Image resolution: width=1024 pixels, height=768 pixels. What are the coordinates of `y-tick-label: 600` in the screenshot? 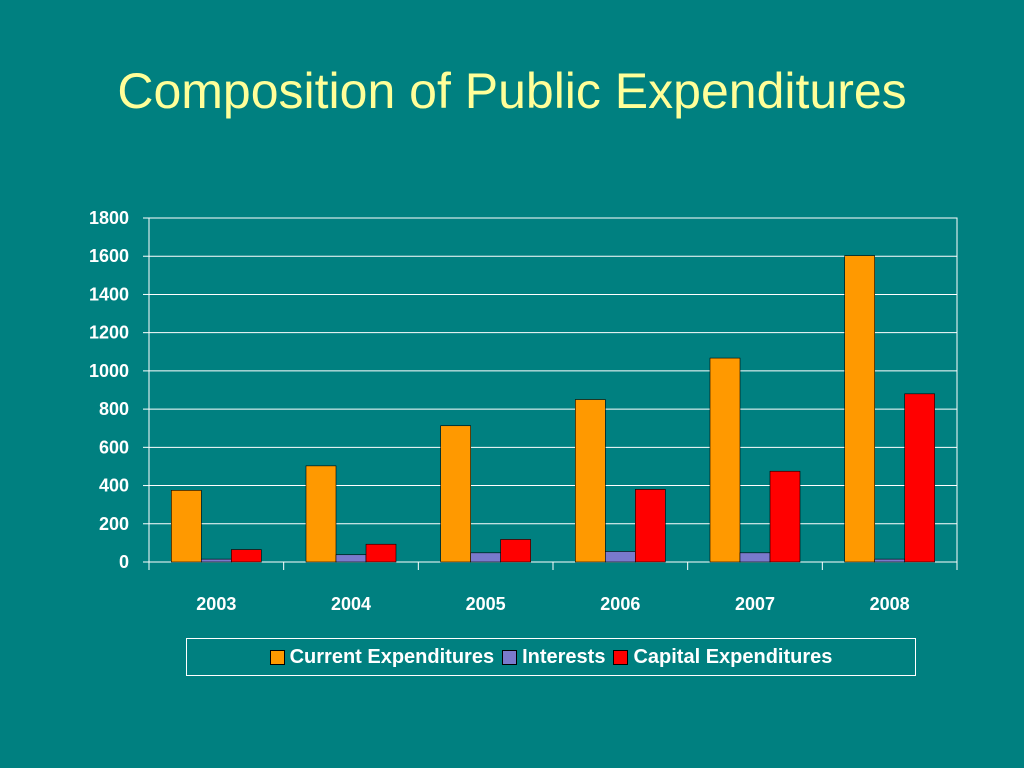 It's located at (114, 447).